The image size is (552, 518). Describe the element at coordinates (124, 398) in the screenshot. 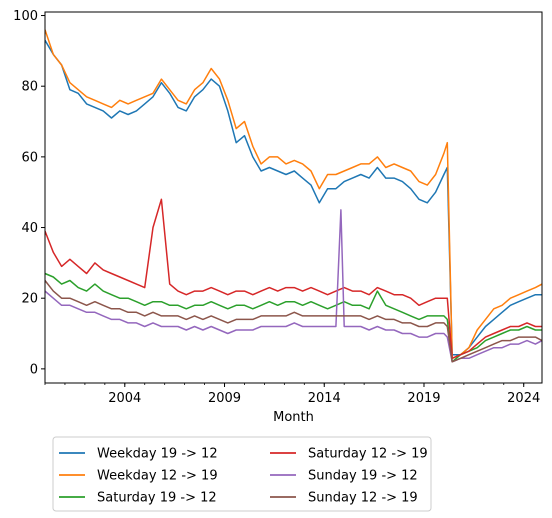

I see `x-tick-label: 2004` at that location.